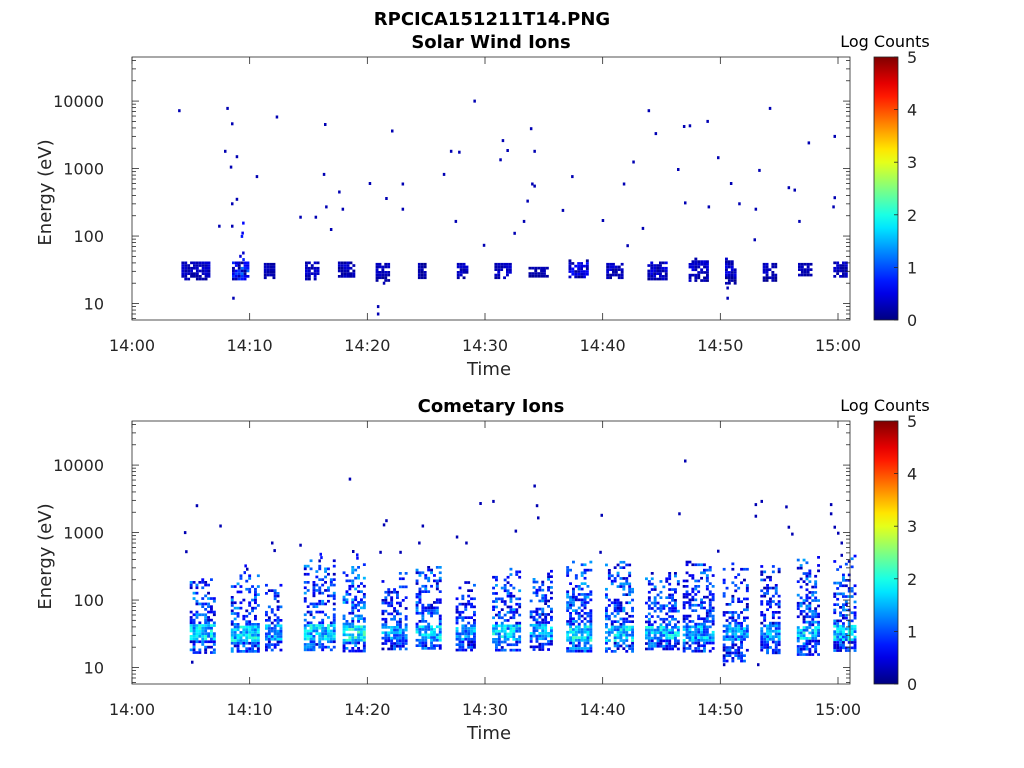 Image resolution: width=1024 pixels, height=768 pixels. I want to click on x-tick-label: 14:20, so click(367, 345).